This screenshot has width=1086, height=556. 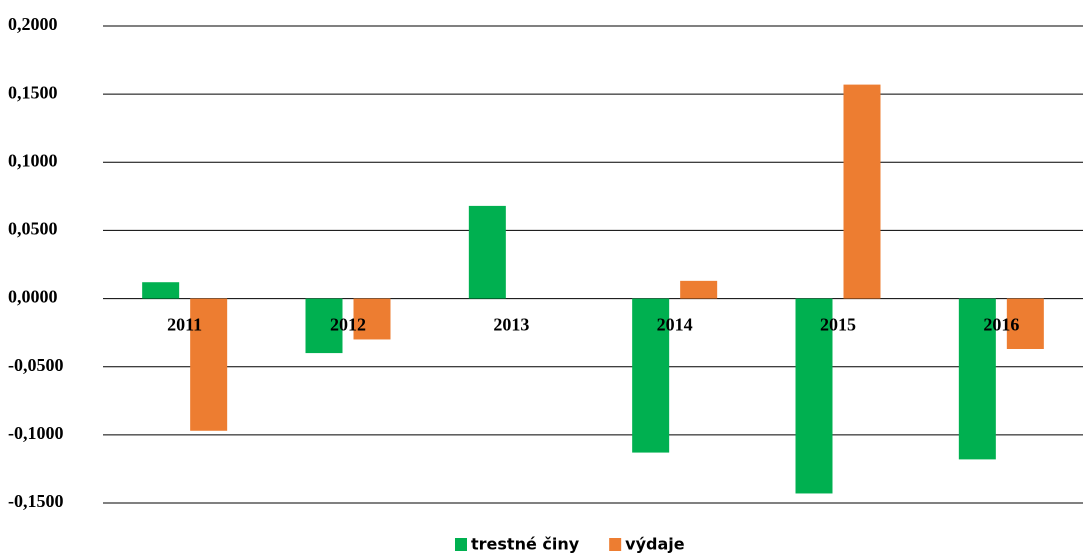 What do you see at coordinates (36, 501) in the screenshot?
I see `y-tick-label: -0,1500` at bounding box center [36, 501].